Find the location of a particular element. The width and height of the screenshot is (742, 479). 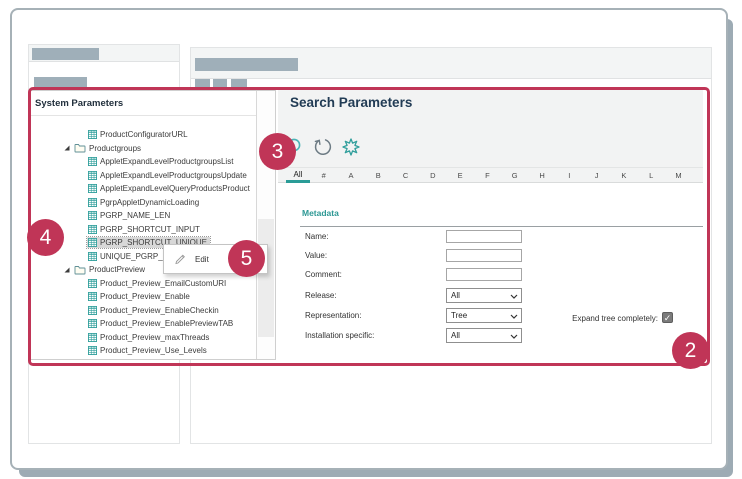

release-select: All is located at coordinates (484, 295).